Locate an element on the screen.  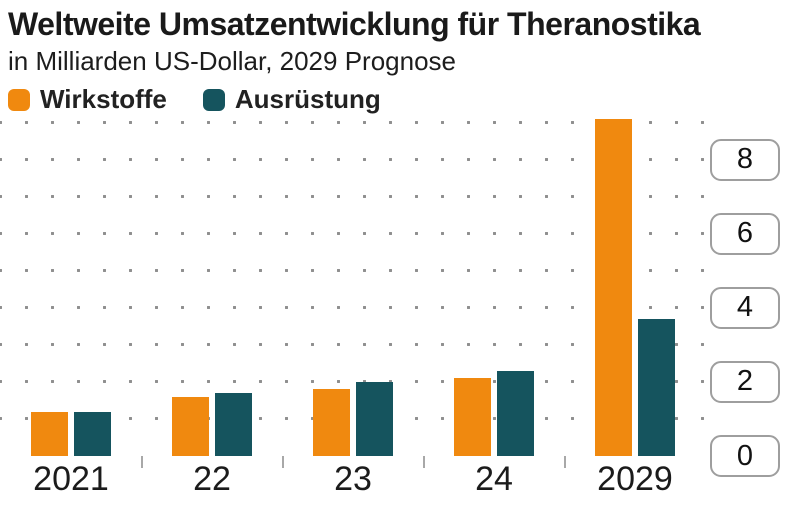
x-axis-label-24: 24 is located at coordinates (494, 479).